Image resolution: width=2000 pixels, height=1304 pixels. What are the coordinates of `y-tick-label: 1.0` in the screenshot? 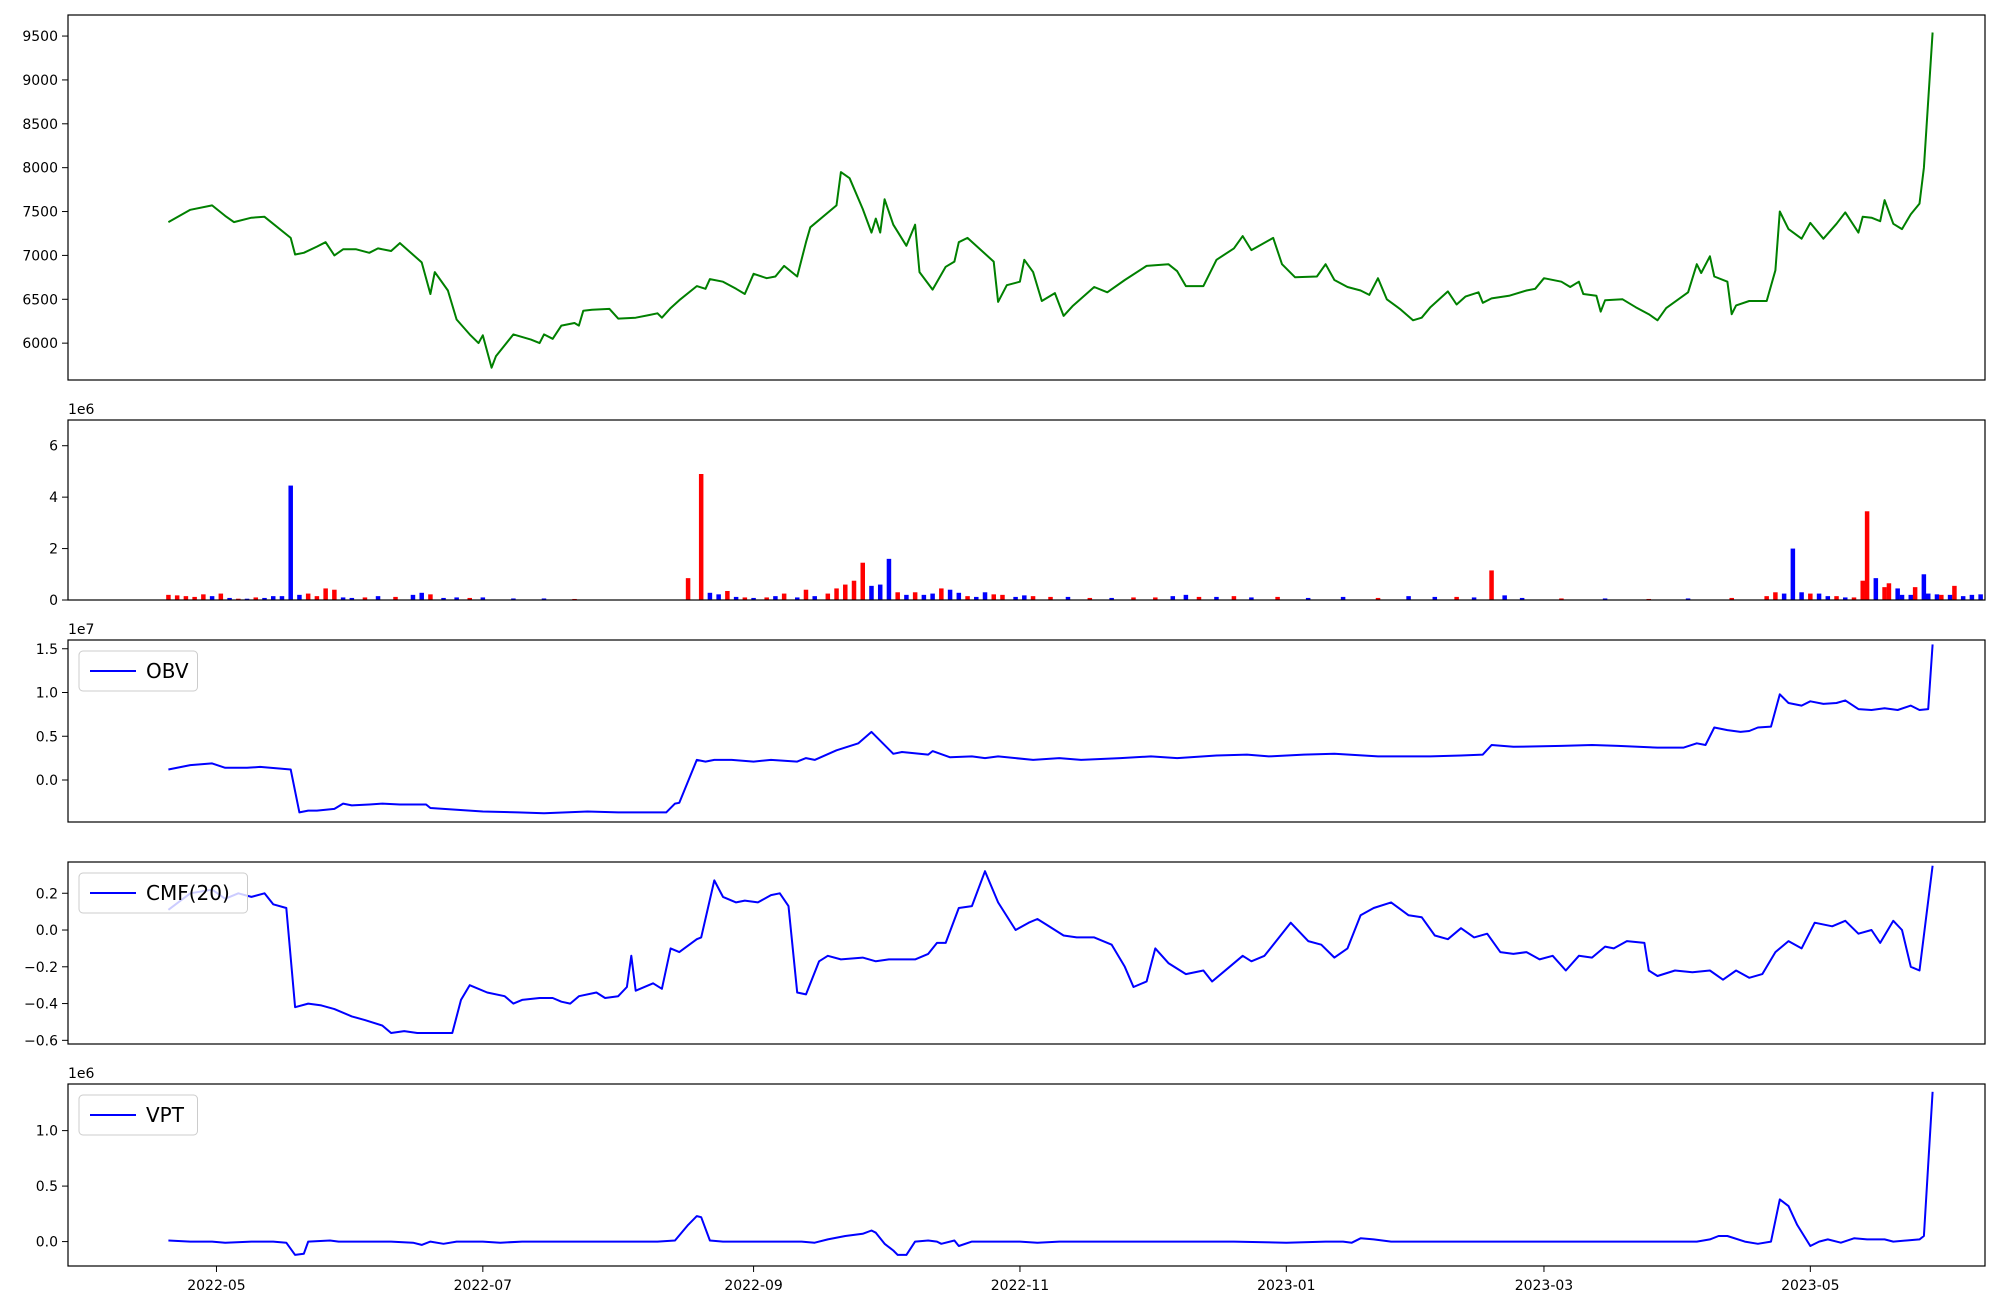 It's located at (47, 1132).